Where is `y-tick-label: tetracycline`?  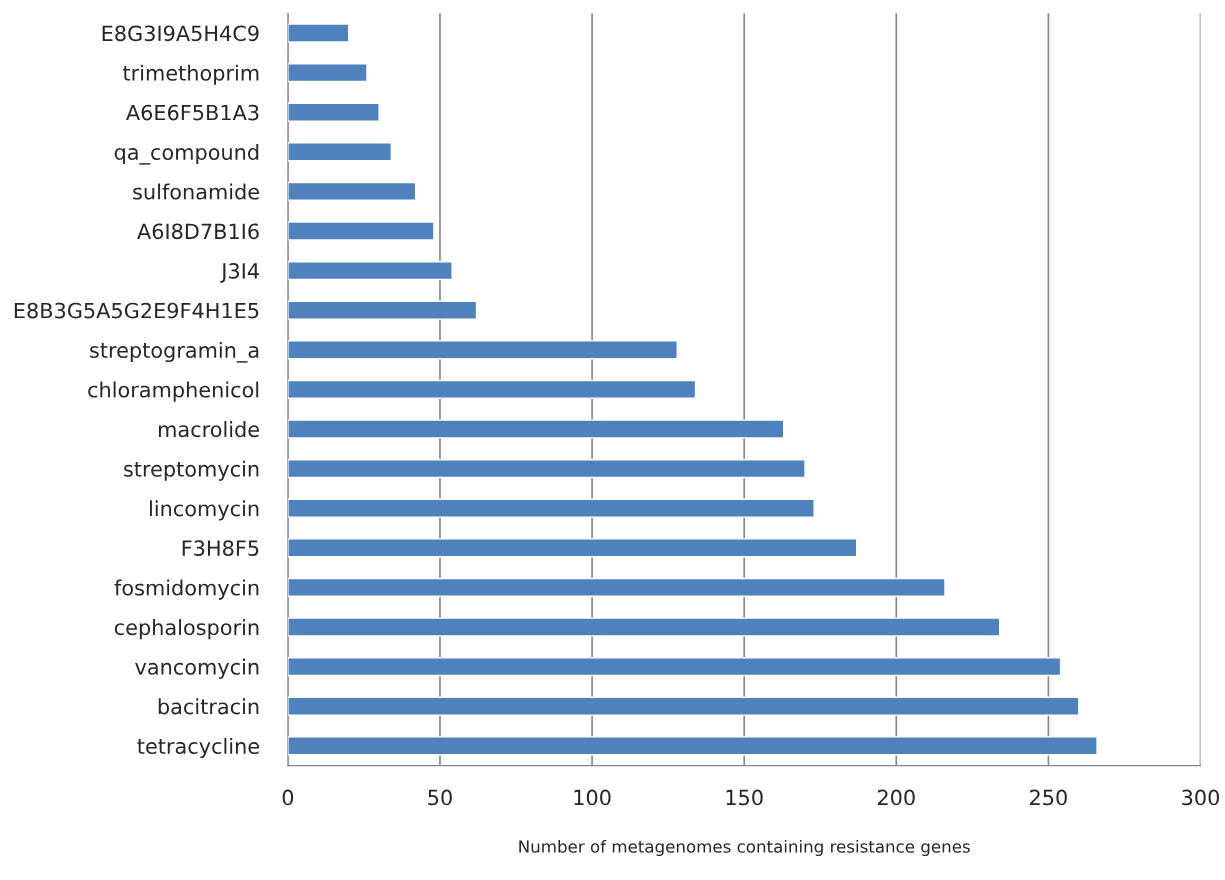 y-tick-label: tetracycline is located at coordinates (198, 748).